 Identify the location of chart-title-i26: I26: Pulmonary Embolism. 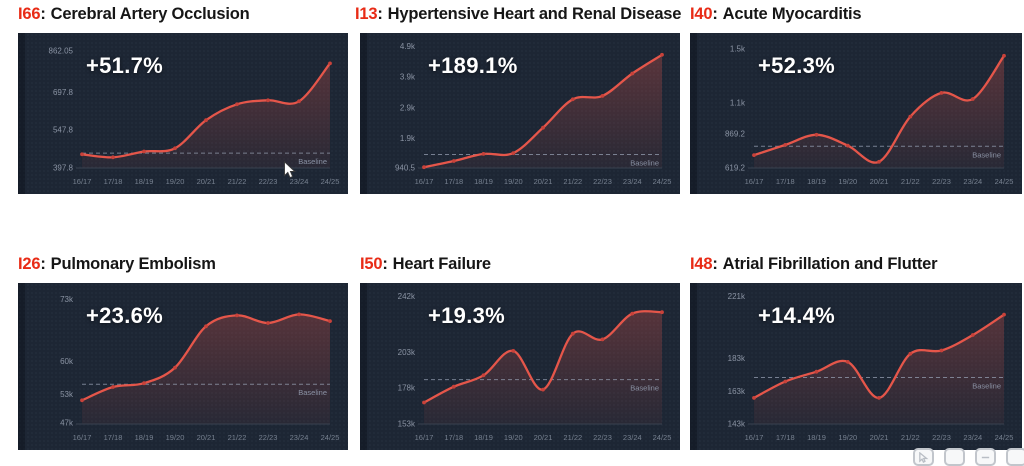
(117, 264).